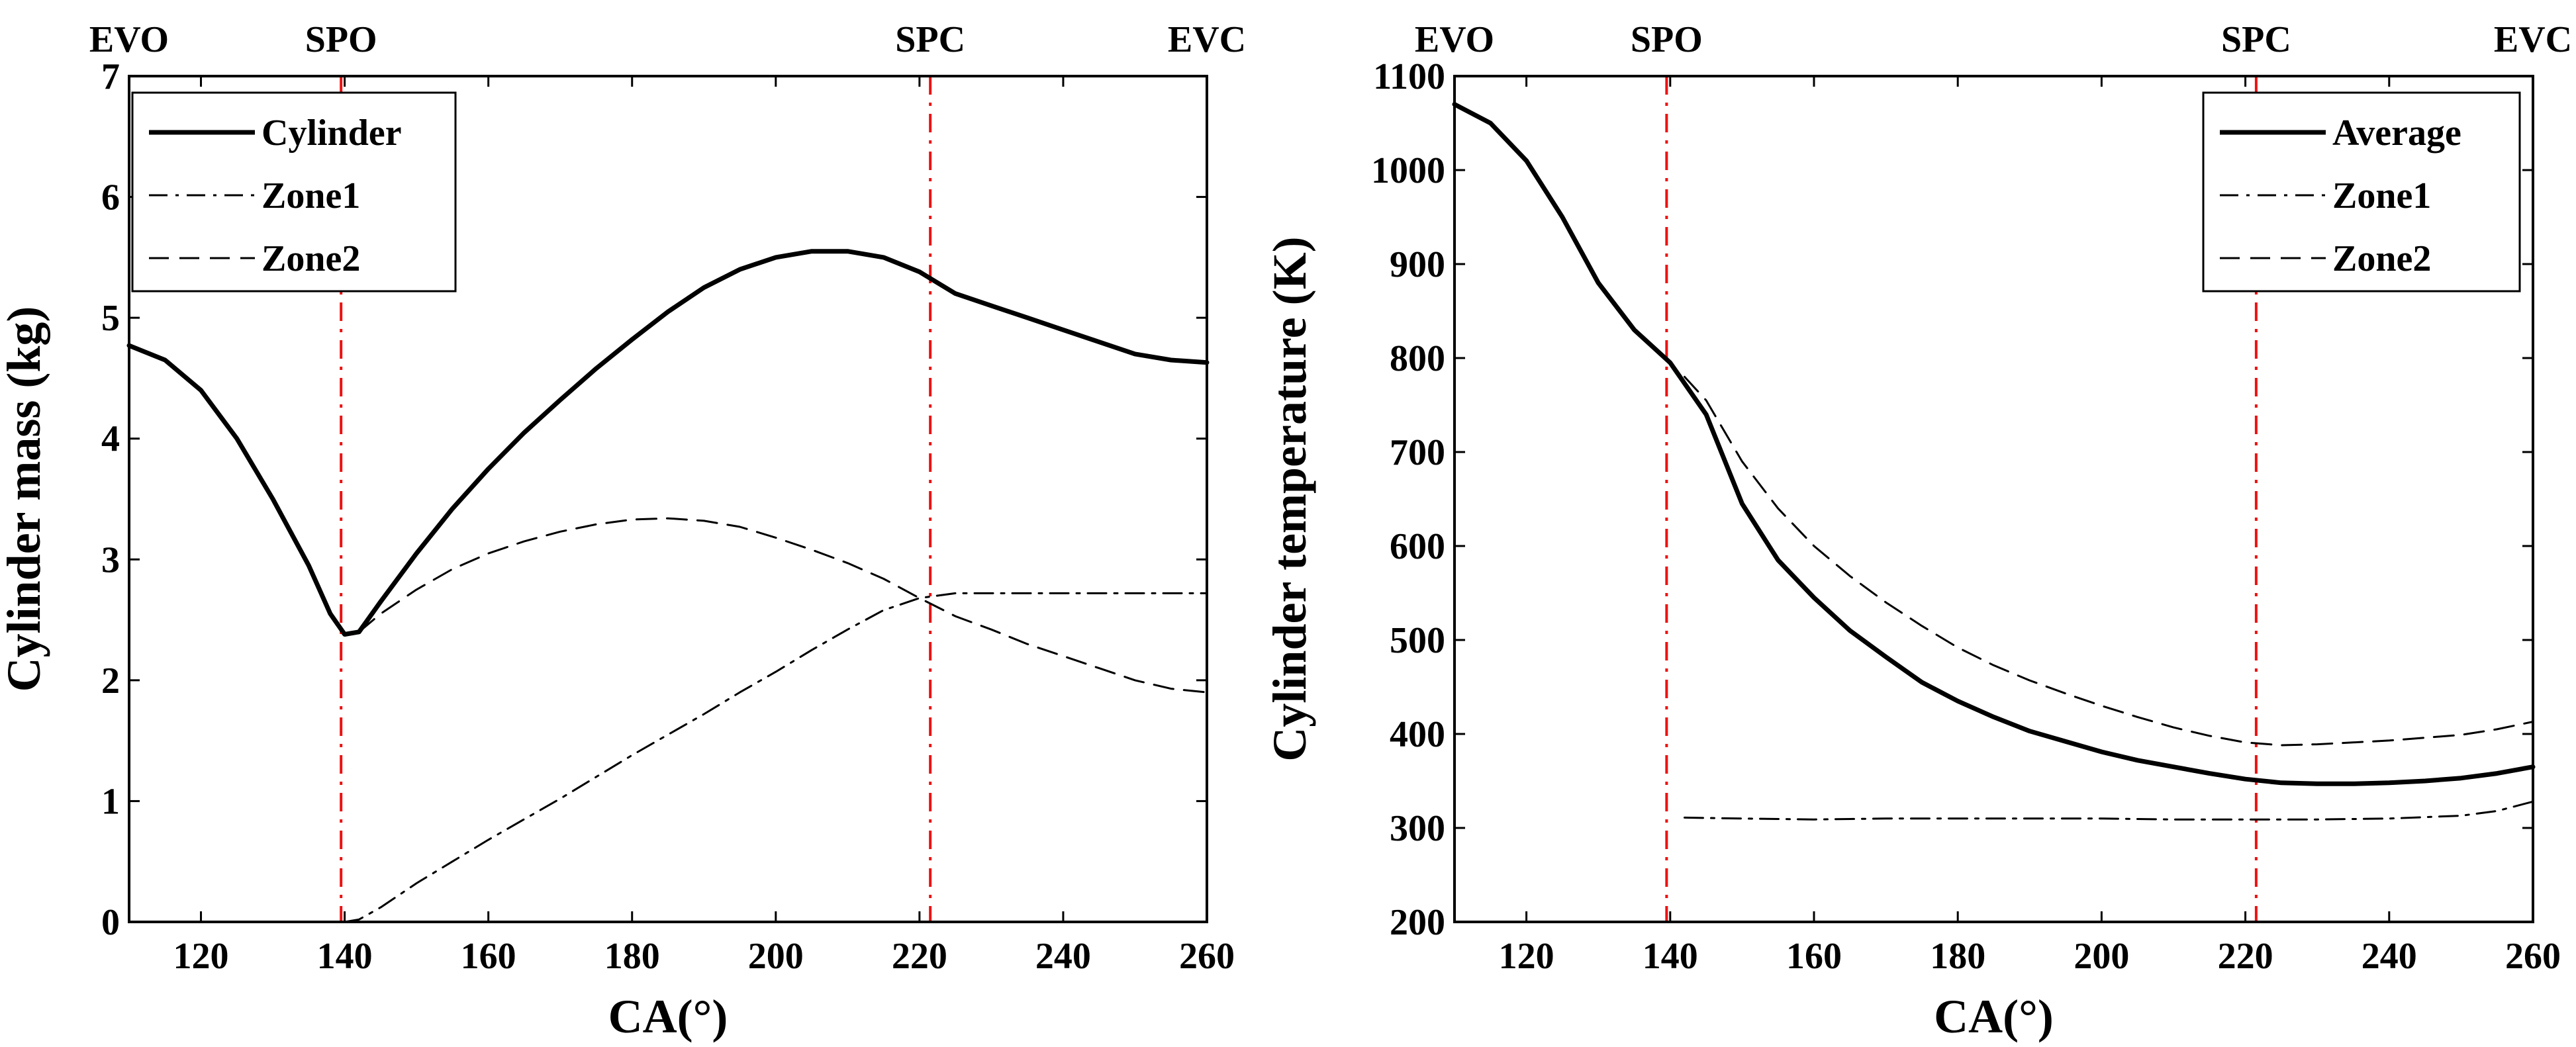  I want to click on temp-x-tick-label: 160, so click(1814, 956).